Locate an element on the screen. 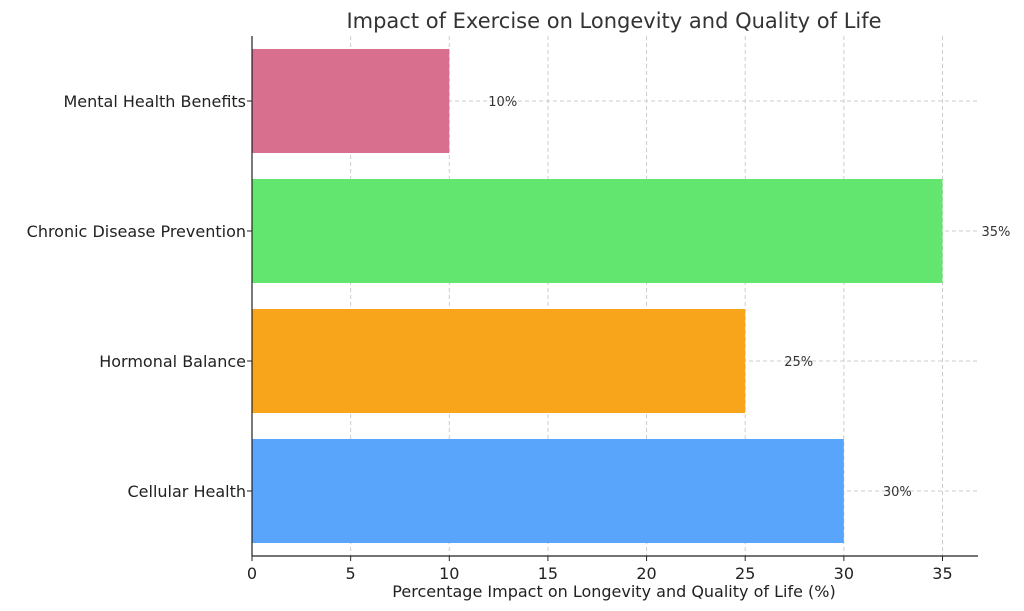  category-label-chronic-disease-prevention: Chronic Disease Prevention is located at coordinates (136, 231).